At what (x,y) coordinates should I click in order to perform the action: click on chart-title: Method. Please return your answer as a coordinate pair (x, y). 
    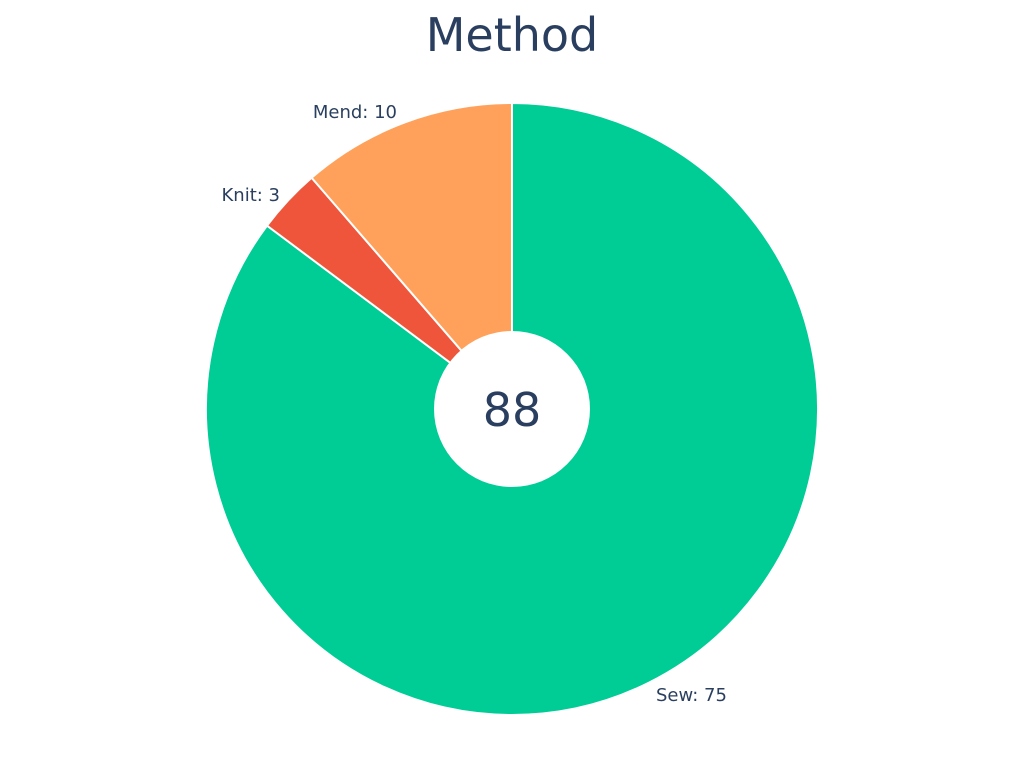
    Looking at the image, I should click on (512, 35).